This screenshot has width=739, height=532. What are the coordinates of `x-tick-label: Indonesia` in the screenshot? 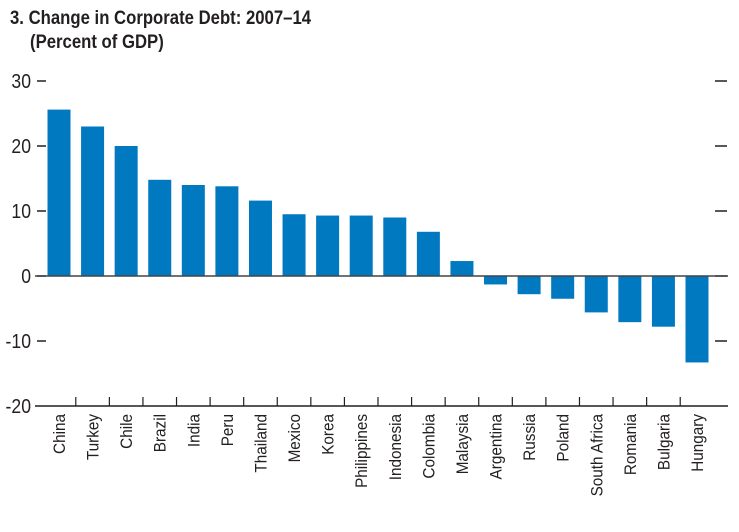 It's located at (395, 447).